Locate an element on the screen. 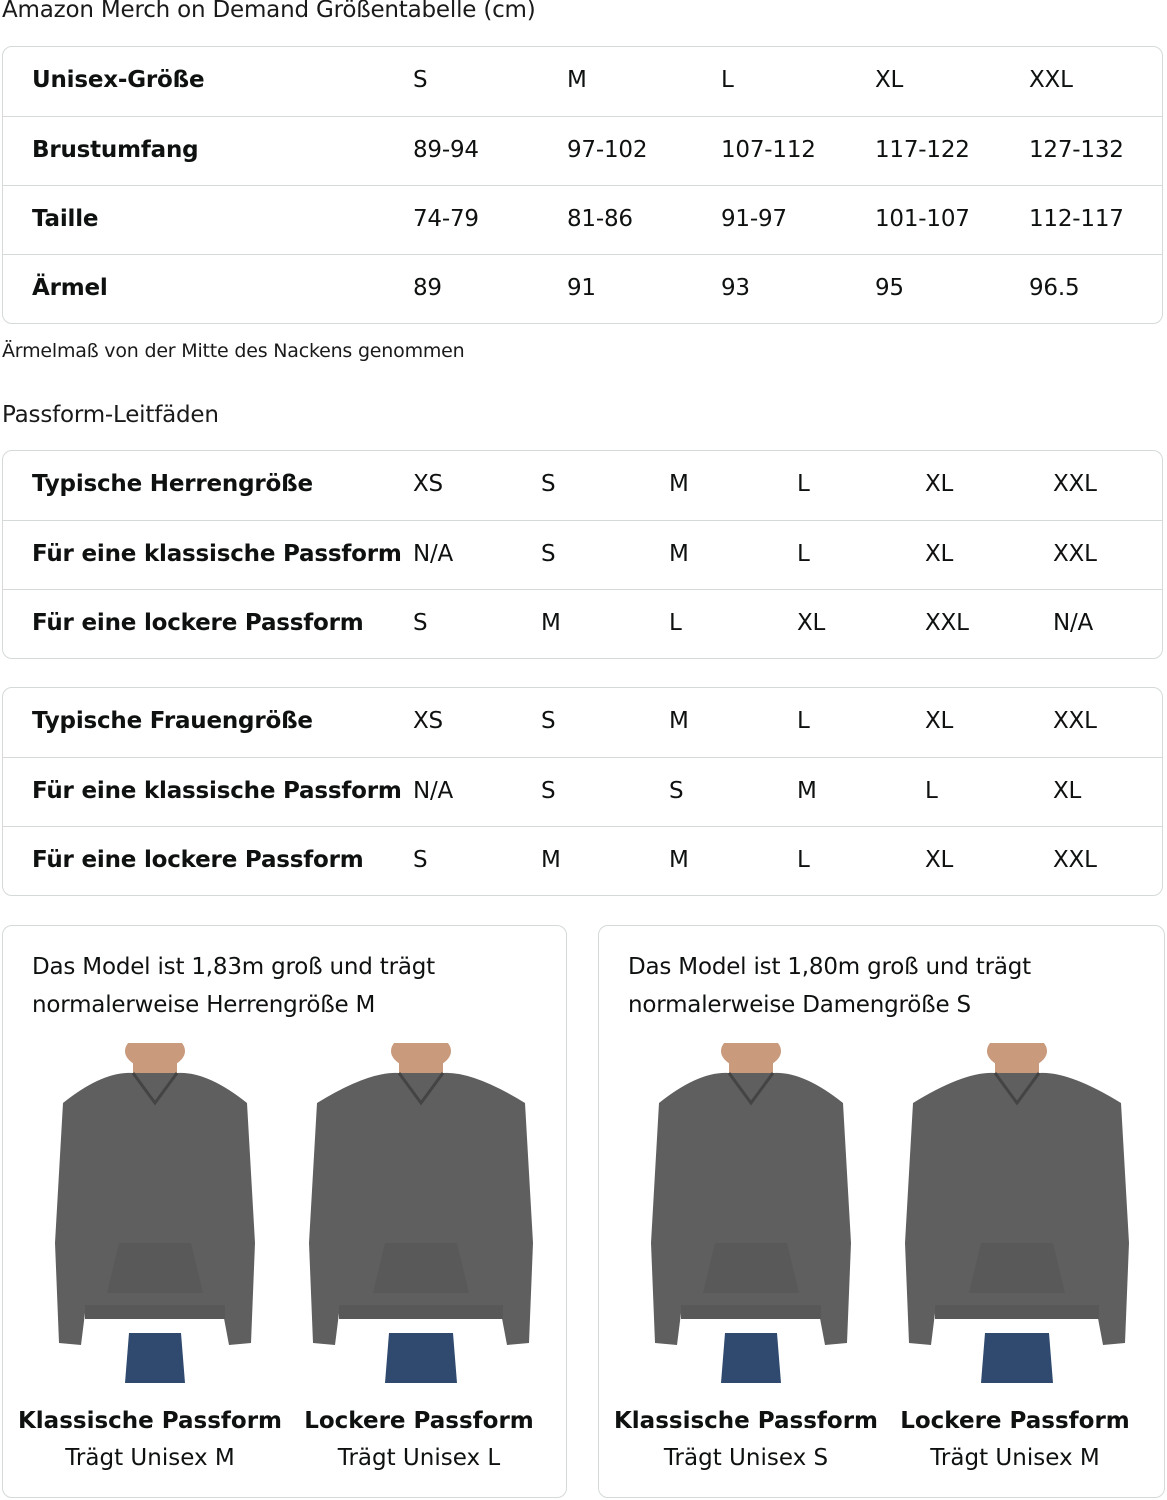  fit-guide-heading: Passform-Leitfäden is located at coordinates (110, 415).